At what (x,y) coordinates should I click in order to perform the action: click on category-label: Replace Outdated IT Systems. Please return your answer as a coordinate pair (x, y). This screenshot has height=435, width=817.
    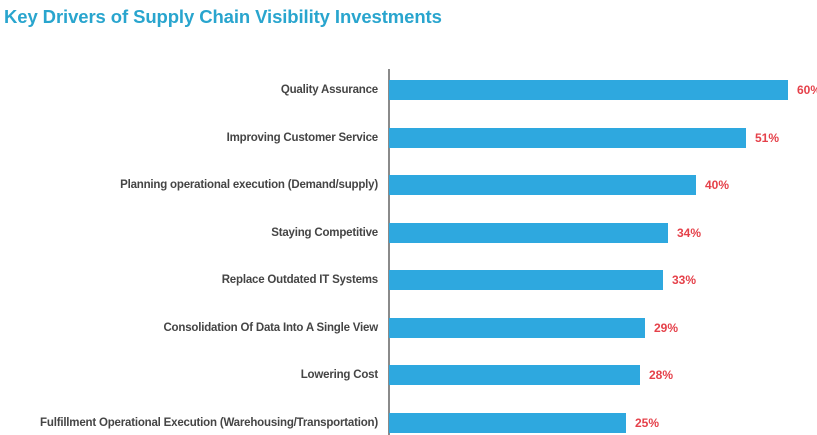
    Looking at the image, I should click on (299, 280).